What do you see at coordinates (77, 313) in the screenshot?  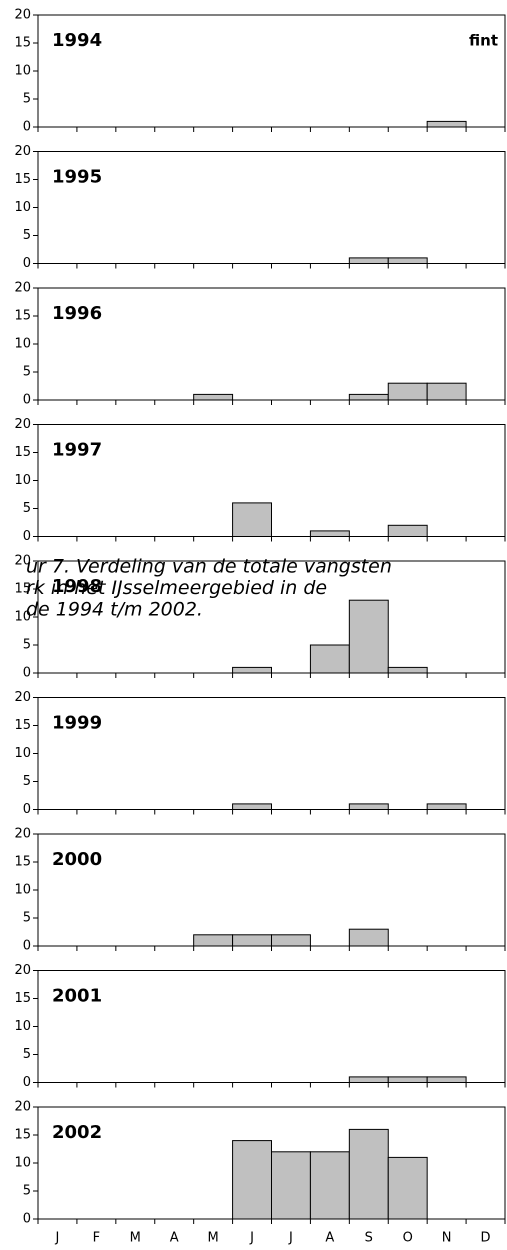 I see `panel-title: 1996` at bounding box center [77, 313].